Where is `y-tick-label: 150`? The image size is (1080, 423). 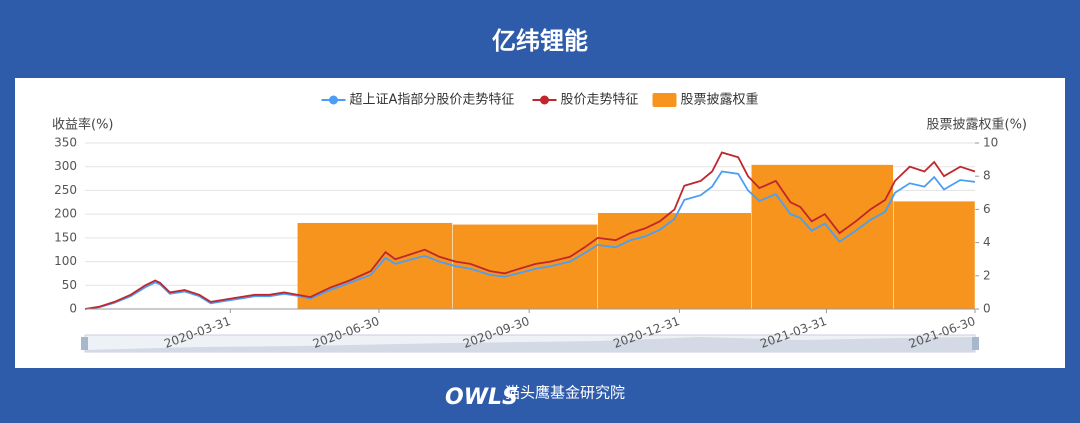 y-tick-label: 150 is located at coordinates (65, 237).